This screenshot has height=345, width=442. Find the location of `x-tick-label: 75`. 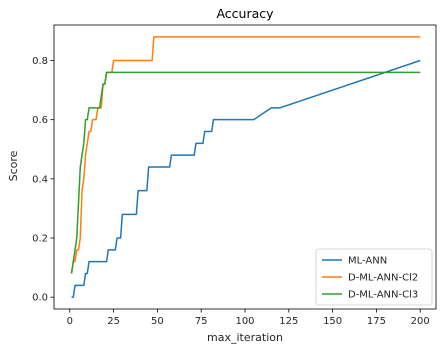

x-tick-label: 75 is located at coordinates (201, 321).